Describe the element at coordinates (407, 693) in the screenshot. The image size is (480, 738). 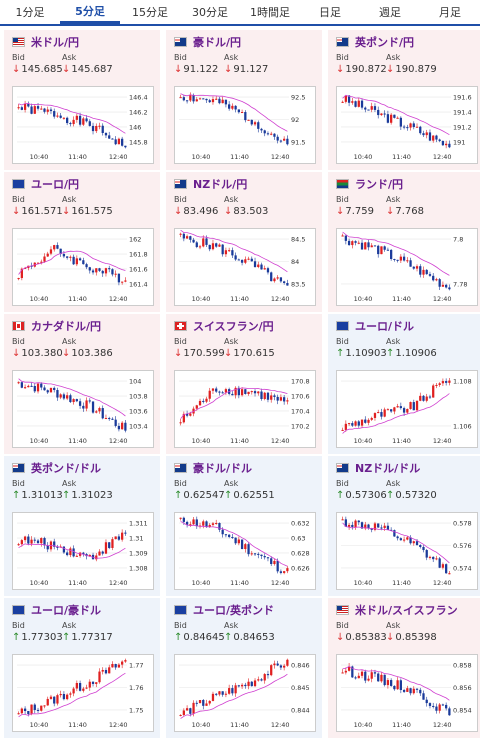
I see `mini-chart: 0.858 0.856 0.854 10:40 11:40 12:40` at that location.